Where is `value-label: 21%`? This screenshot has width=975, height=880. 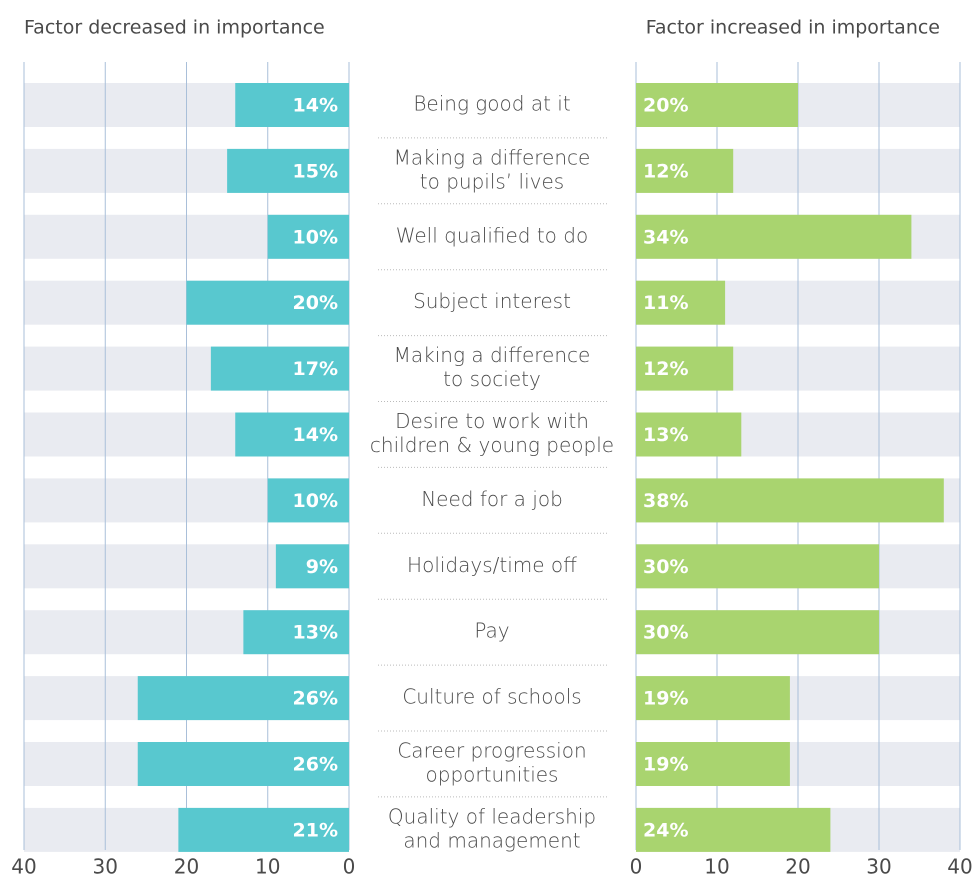
value-label: 21% is located at coordinates (315, 830).